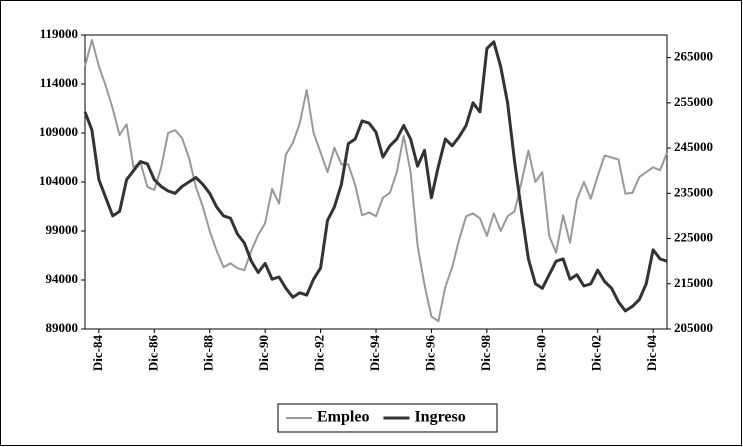 This screenshot has width=743, height=447. What do you see at coordinates (439, 417) in the screenshot?
I see `legend-label: Ingreso` at bounding box center [439, 417].